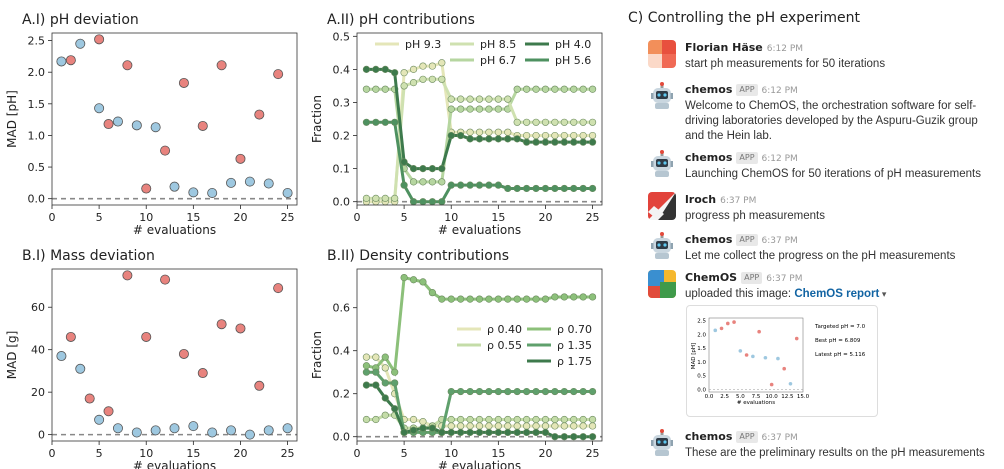 This screenshot has height=469, width=1004. What do you see at coordinates (662, 54) in the screenshot?
I see `user-avatar-icon` at bounding box center [662, 54].